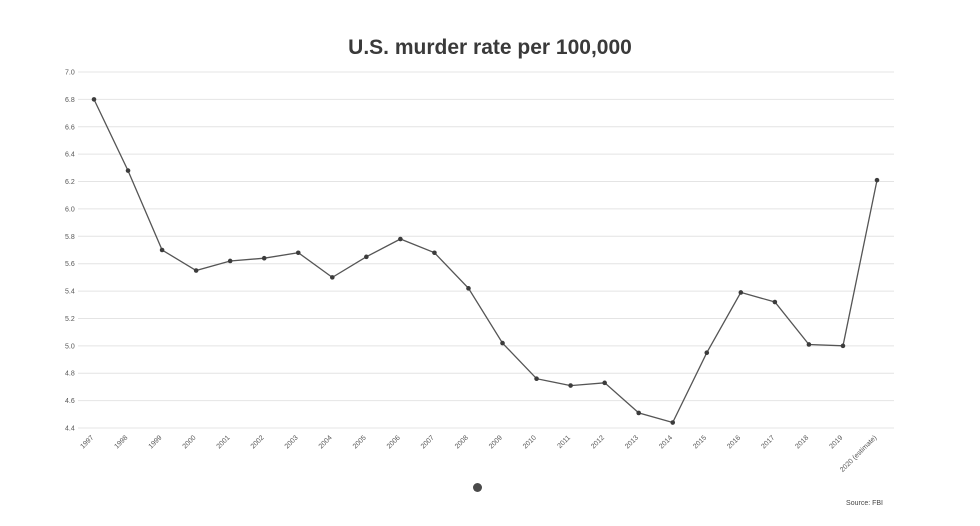  I want to click on chart-title: U.S. murder rate per 100,000, so click(490, 47).